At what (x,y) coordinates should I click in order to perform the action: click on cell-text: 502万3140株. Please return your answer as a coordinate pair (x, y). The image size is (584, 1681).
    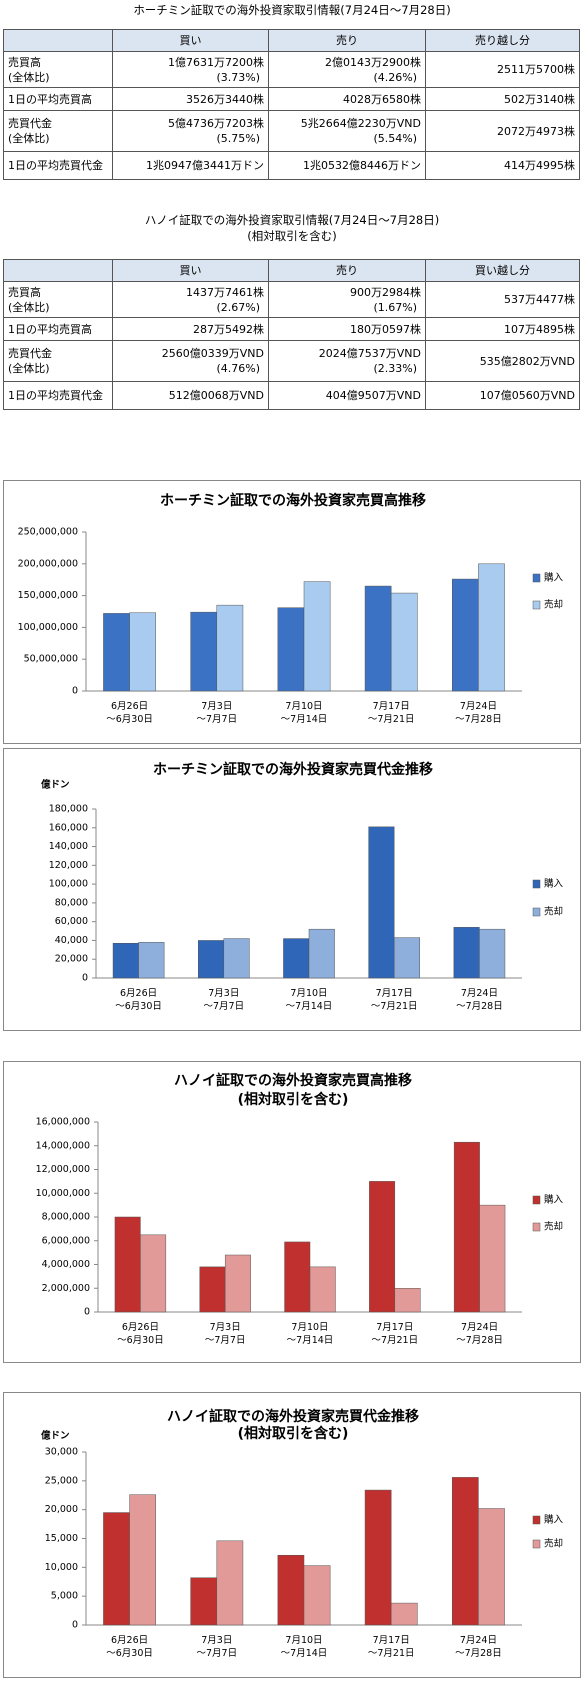
    Looking at the image, I should click on (539, 99).